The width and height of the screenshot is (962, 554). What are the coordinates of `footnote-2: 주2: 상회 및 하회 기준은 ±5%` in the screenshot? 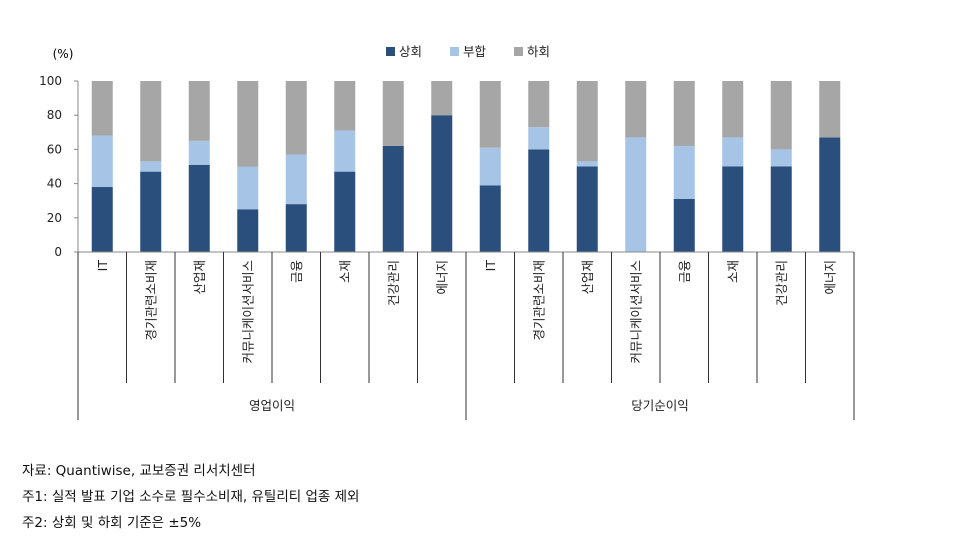 It's located at (112, 523).